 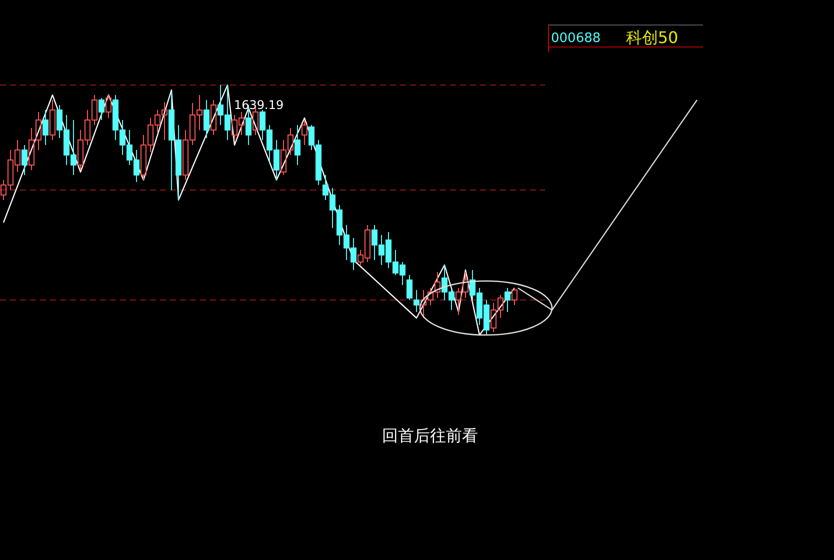 What do you see at coordinates (576, 38) in the screenshot?
I see `code-label: 000688` at bounding box center [576, 38].